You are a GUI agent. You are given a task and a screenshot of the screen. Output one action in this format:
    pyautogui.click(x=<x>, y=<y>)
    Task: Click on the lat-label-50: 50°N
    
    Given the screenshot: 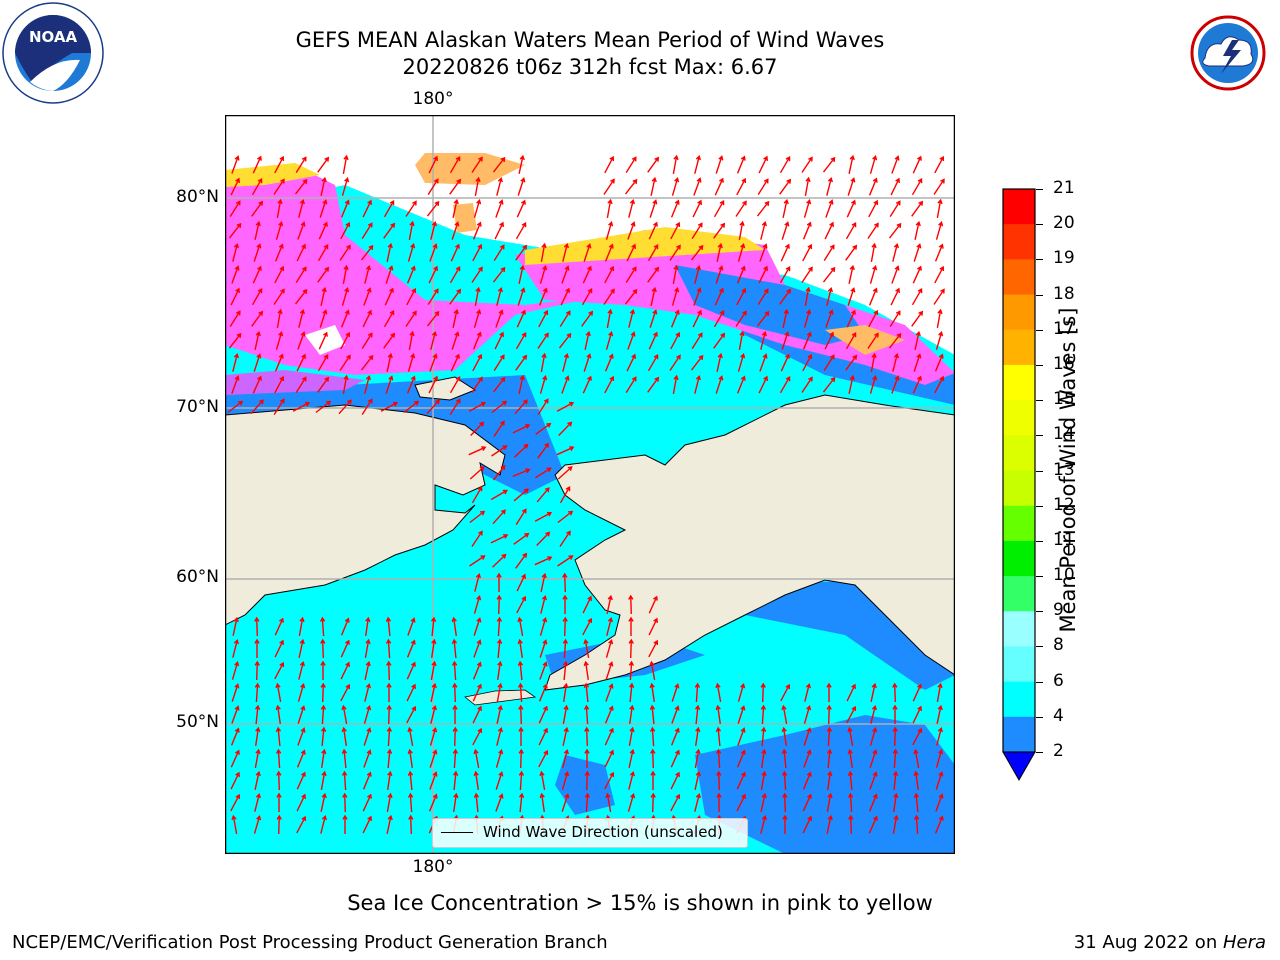 What is the action you would take?
    pyautogui.click(x=197, y=722)
    